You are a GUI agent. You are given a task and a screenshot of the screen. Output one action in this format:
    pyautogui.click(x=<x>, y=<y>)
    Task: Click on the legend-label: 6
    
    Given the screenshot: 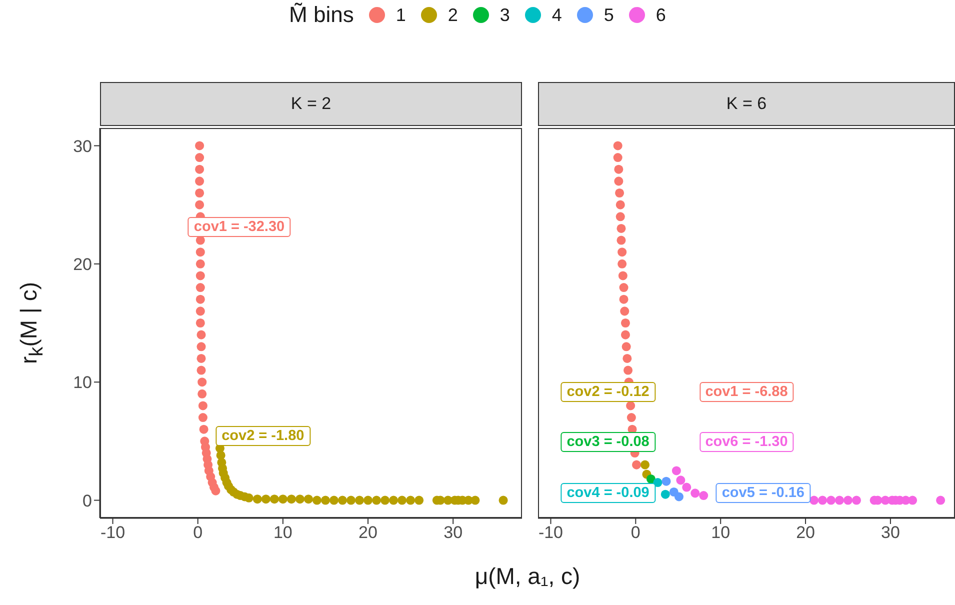 What is the action you would take?
    pyautogui.click(x=661, y=15)
    